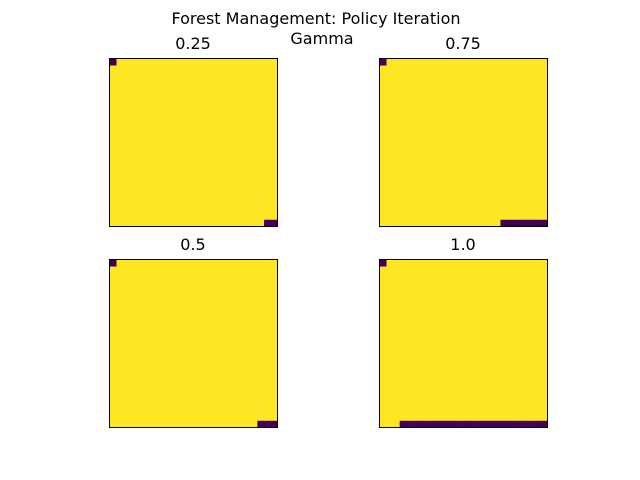 This screenshot has width=640, height=480. I want to click on figure-subtitle: Gamma, so click(321, 38).